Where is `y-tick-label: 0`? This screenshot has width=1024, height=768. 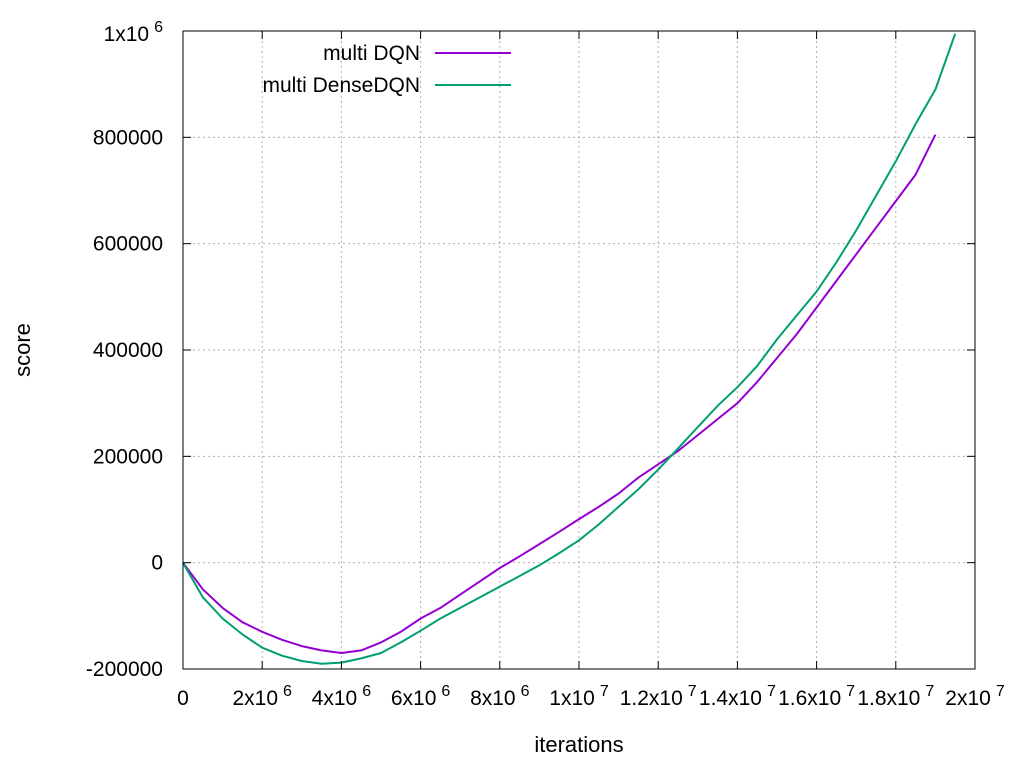 y-tick-label: 0 is located at coordinates (157, 563).